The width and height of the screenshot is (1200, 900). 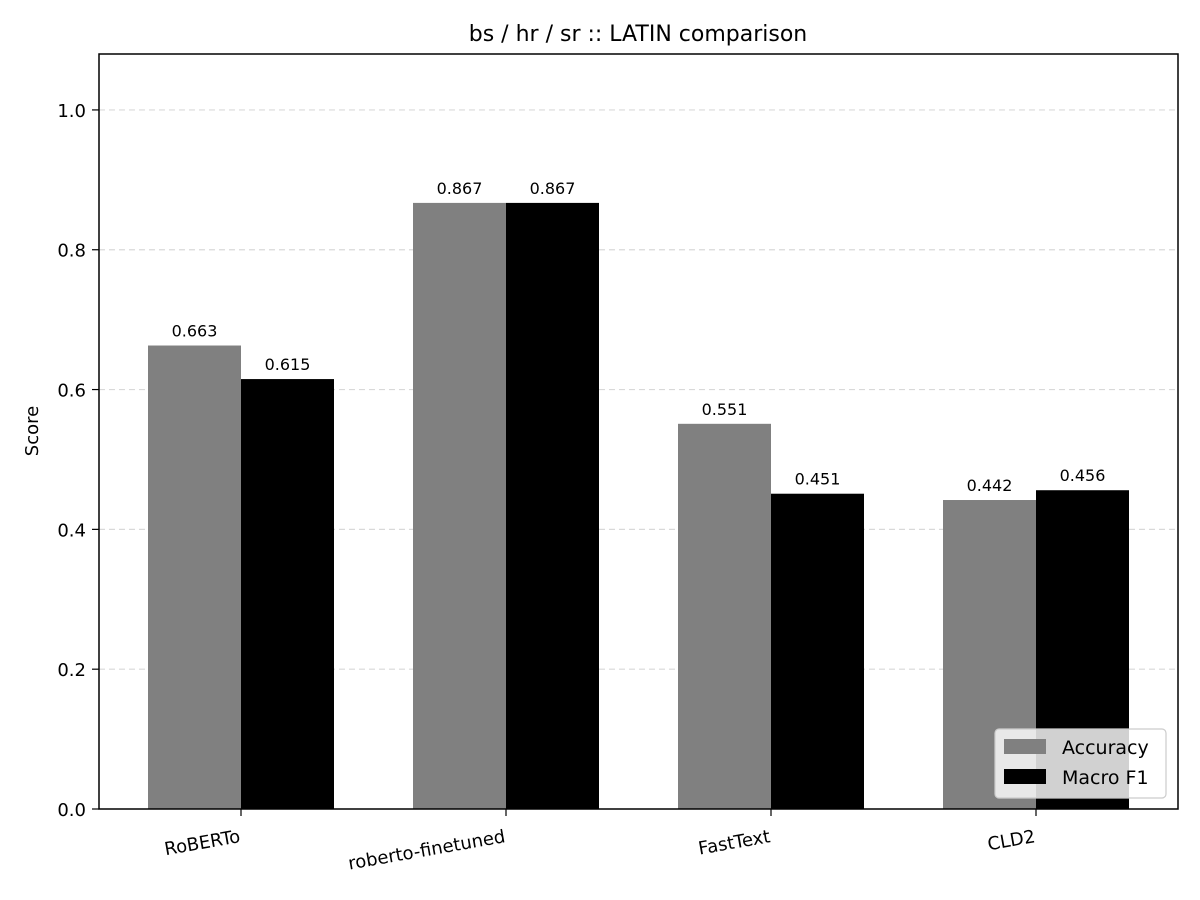 What do you see at coordinates (1083, 475) in the screenshot?
I see `data-label: 0.456` at bounding box center [1083, 475].